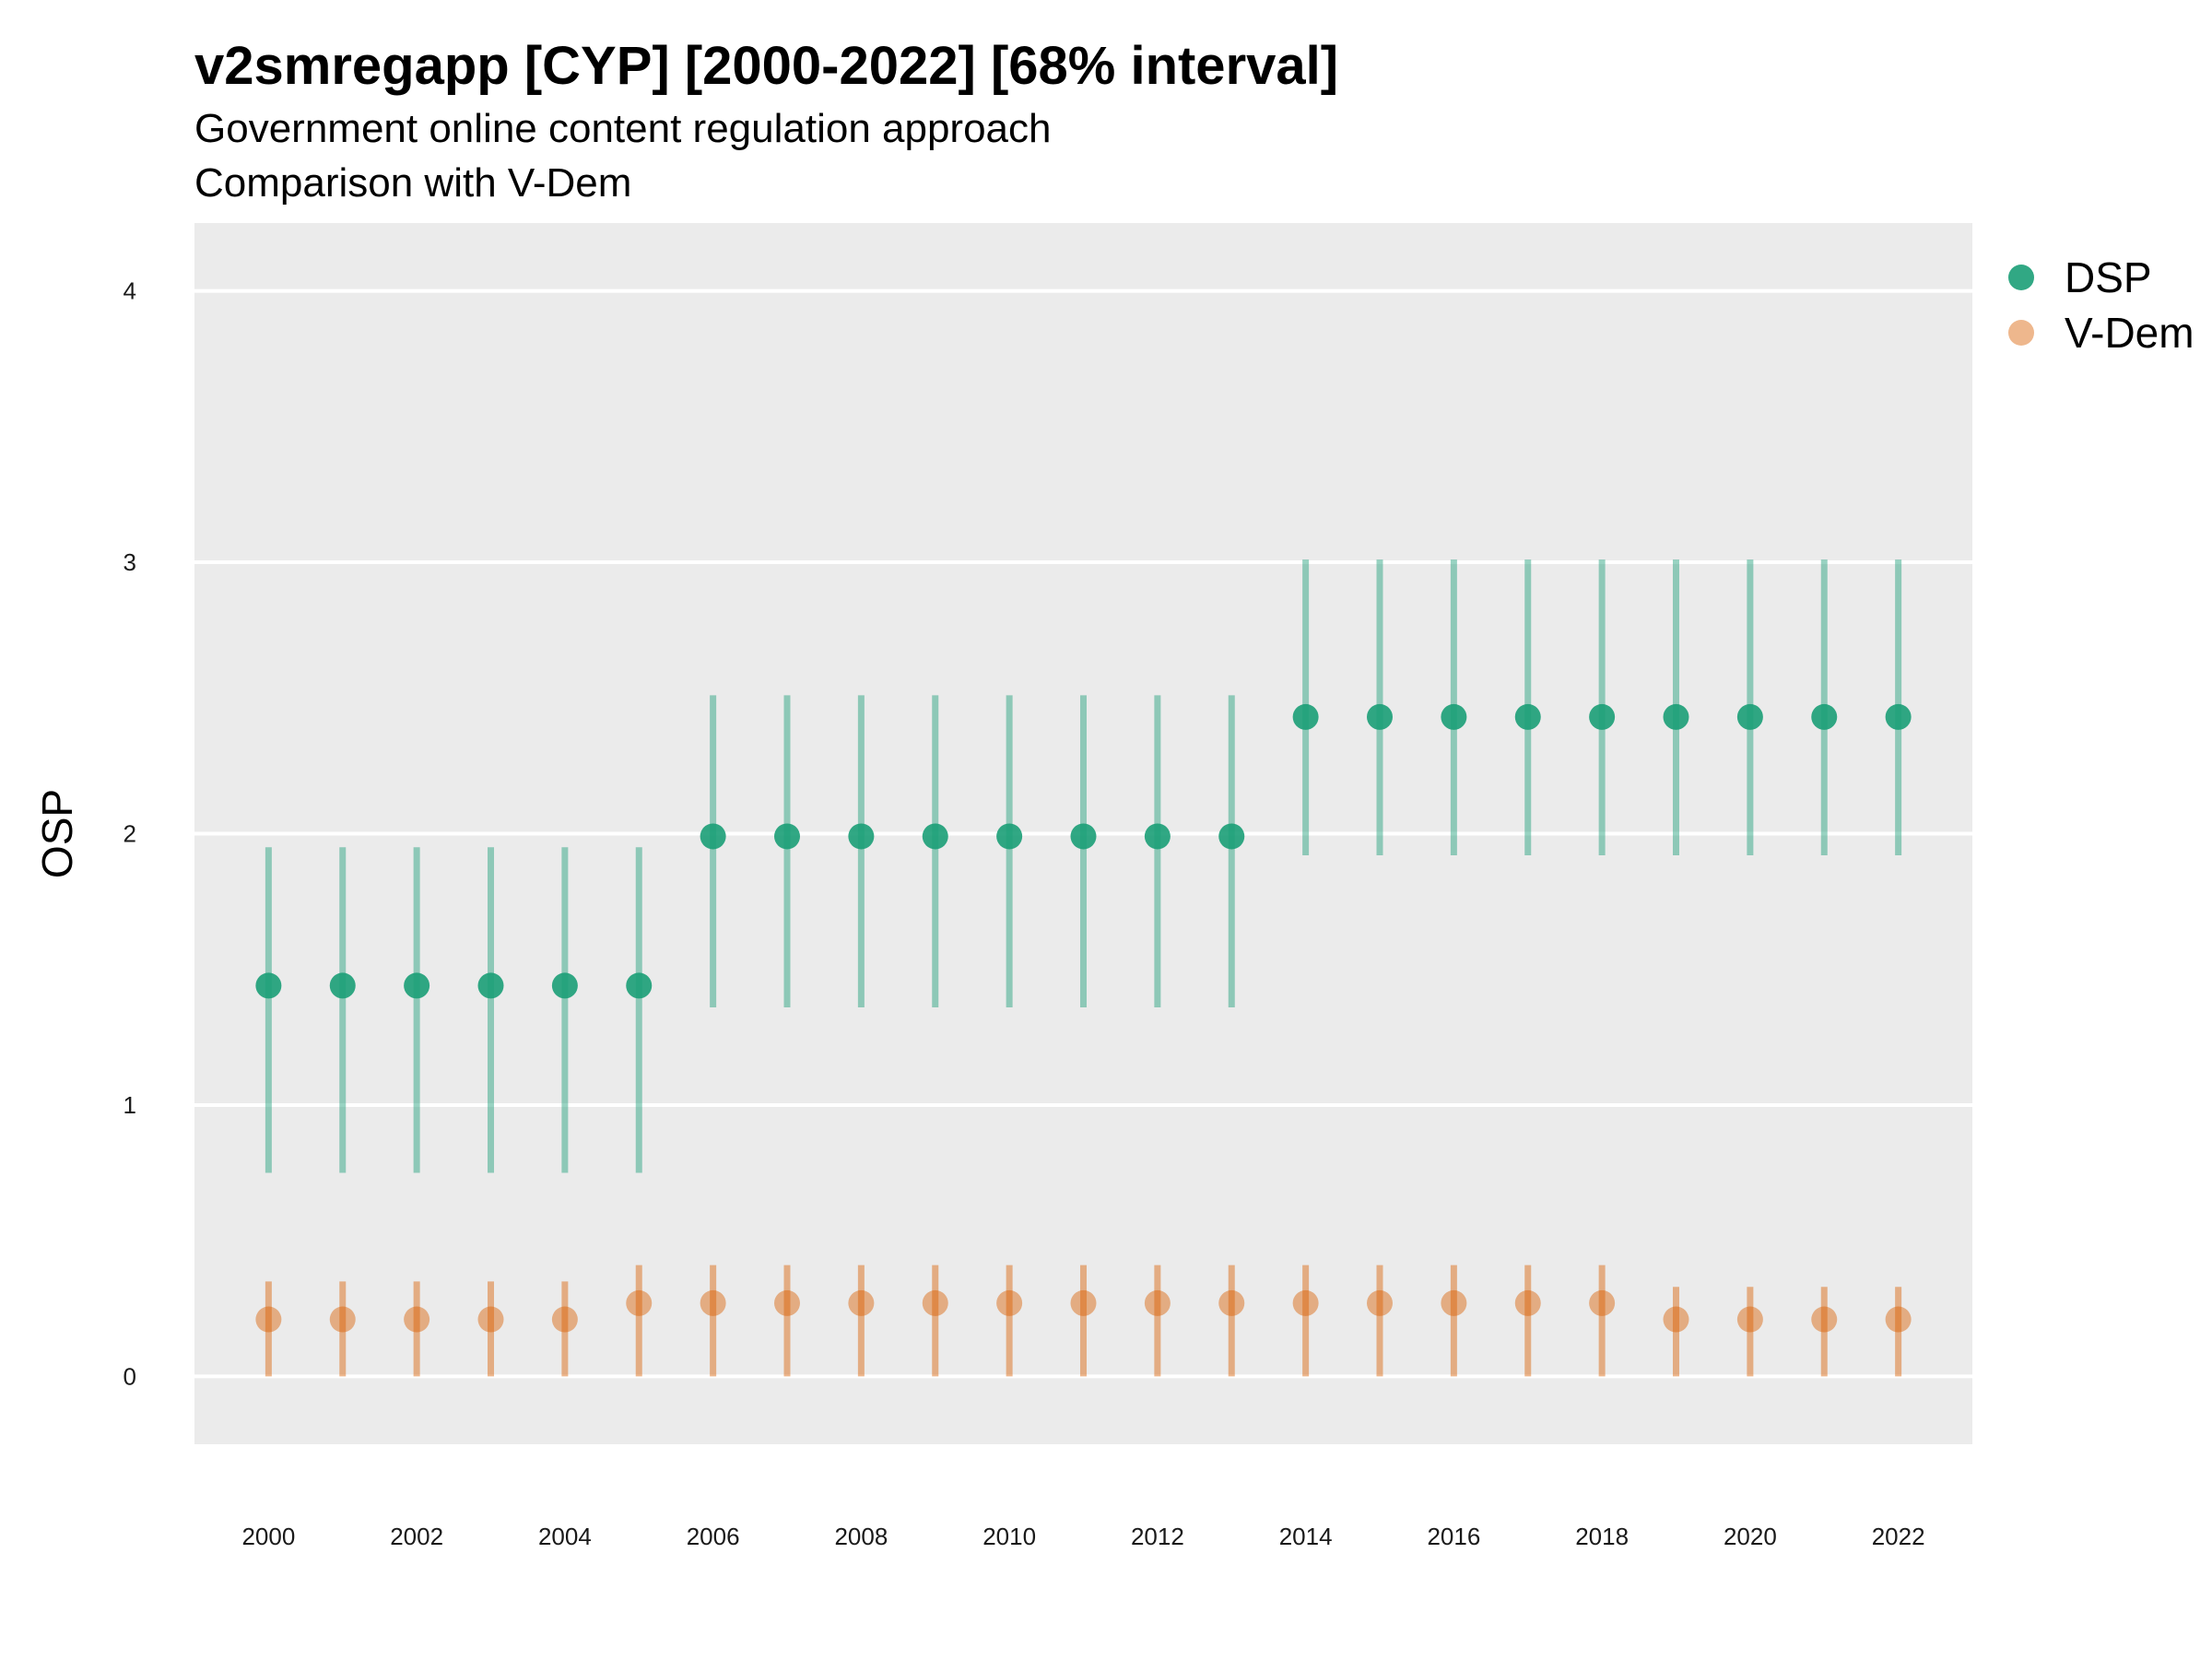 This screenshot has width=2212, height=1659. I want to click on dsp-point-2004, so click(564, 985).